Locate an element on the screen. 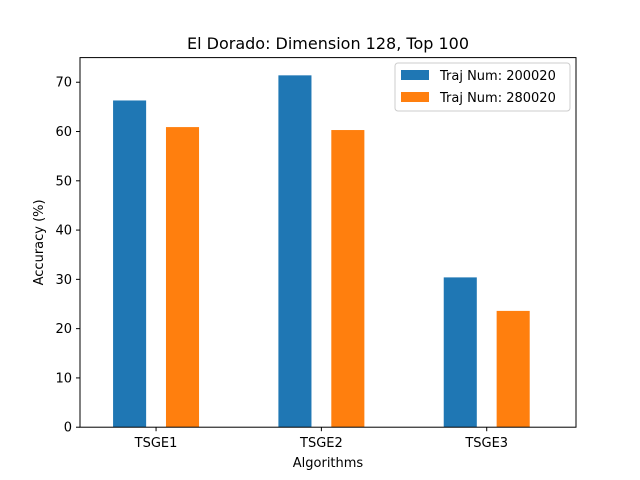  y-axis-label: Accuracy (%) is located at coordinates (39, 242).